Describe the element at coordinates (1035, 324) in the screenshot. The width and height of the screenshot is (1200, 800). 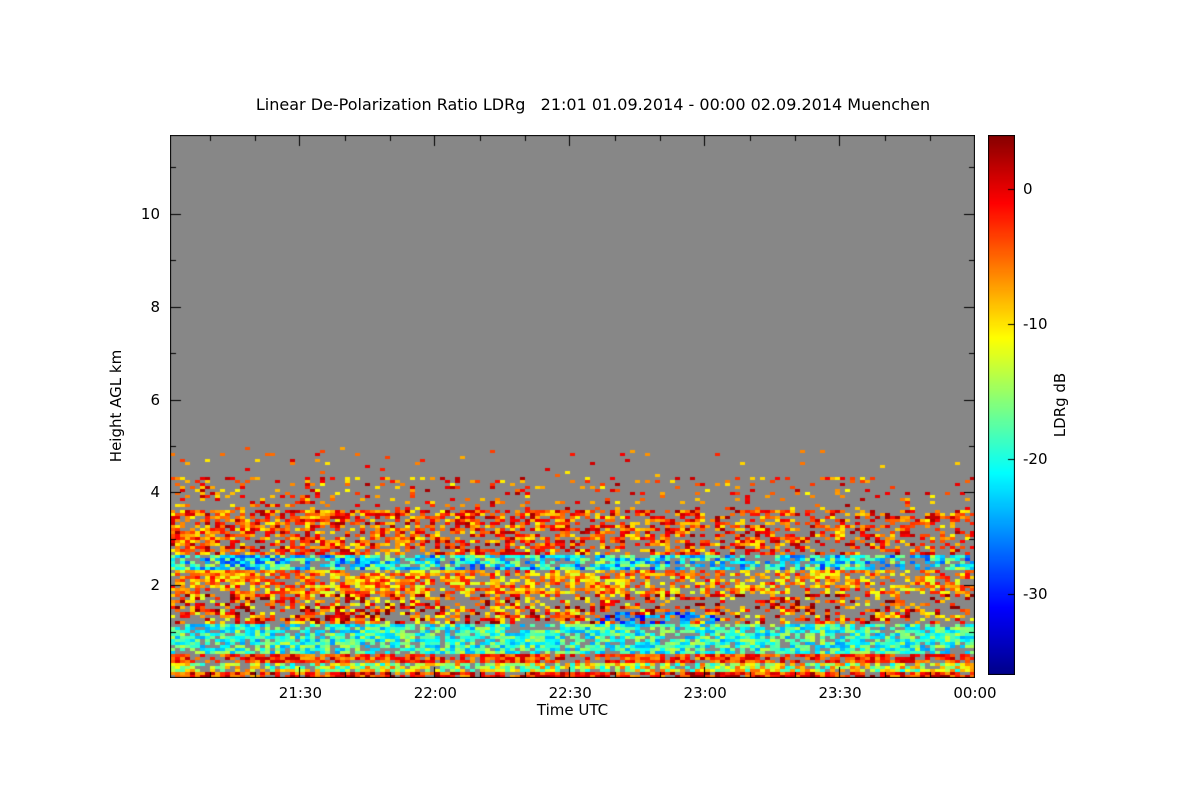
I see `colorbar-tick-label: -10` at that location.